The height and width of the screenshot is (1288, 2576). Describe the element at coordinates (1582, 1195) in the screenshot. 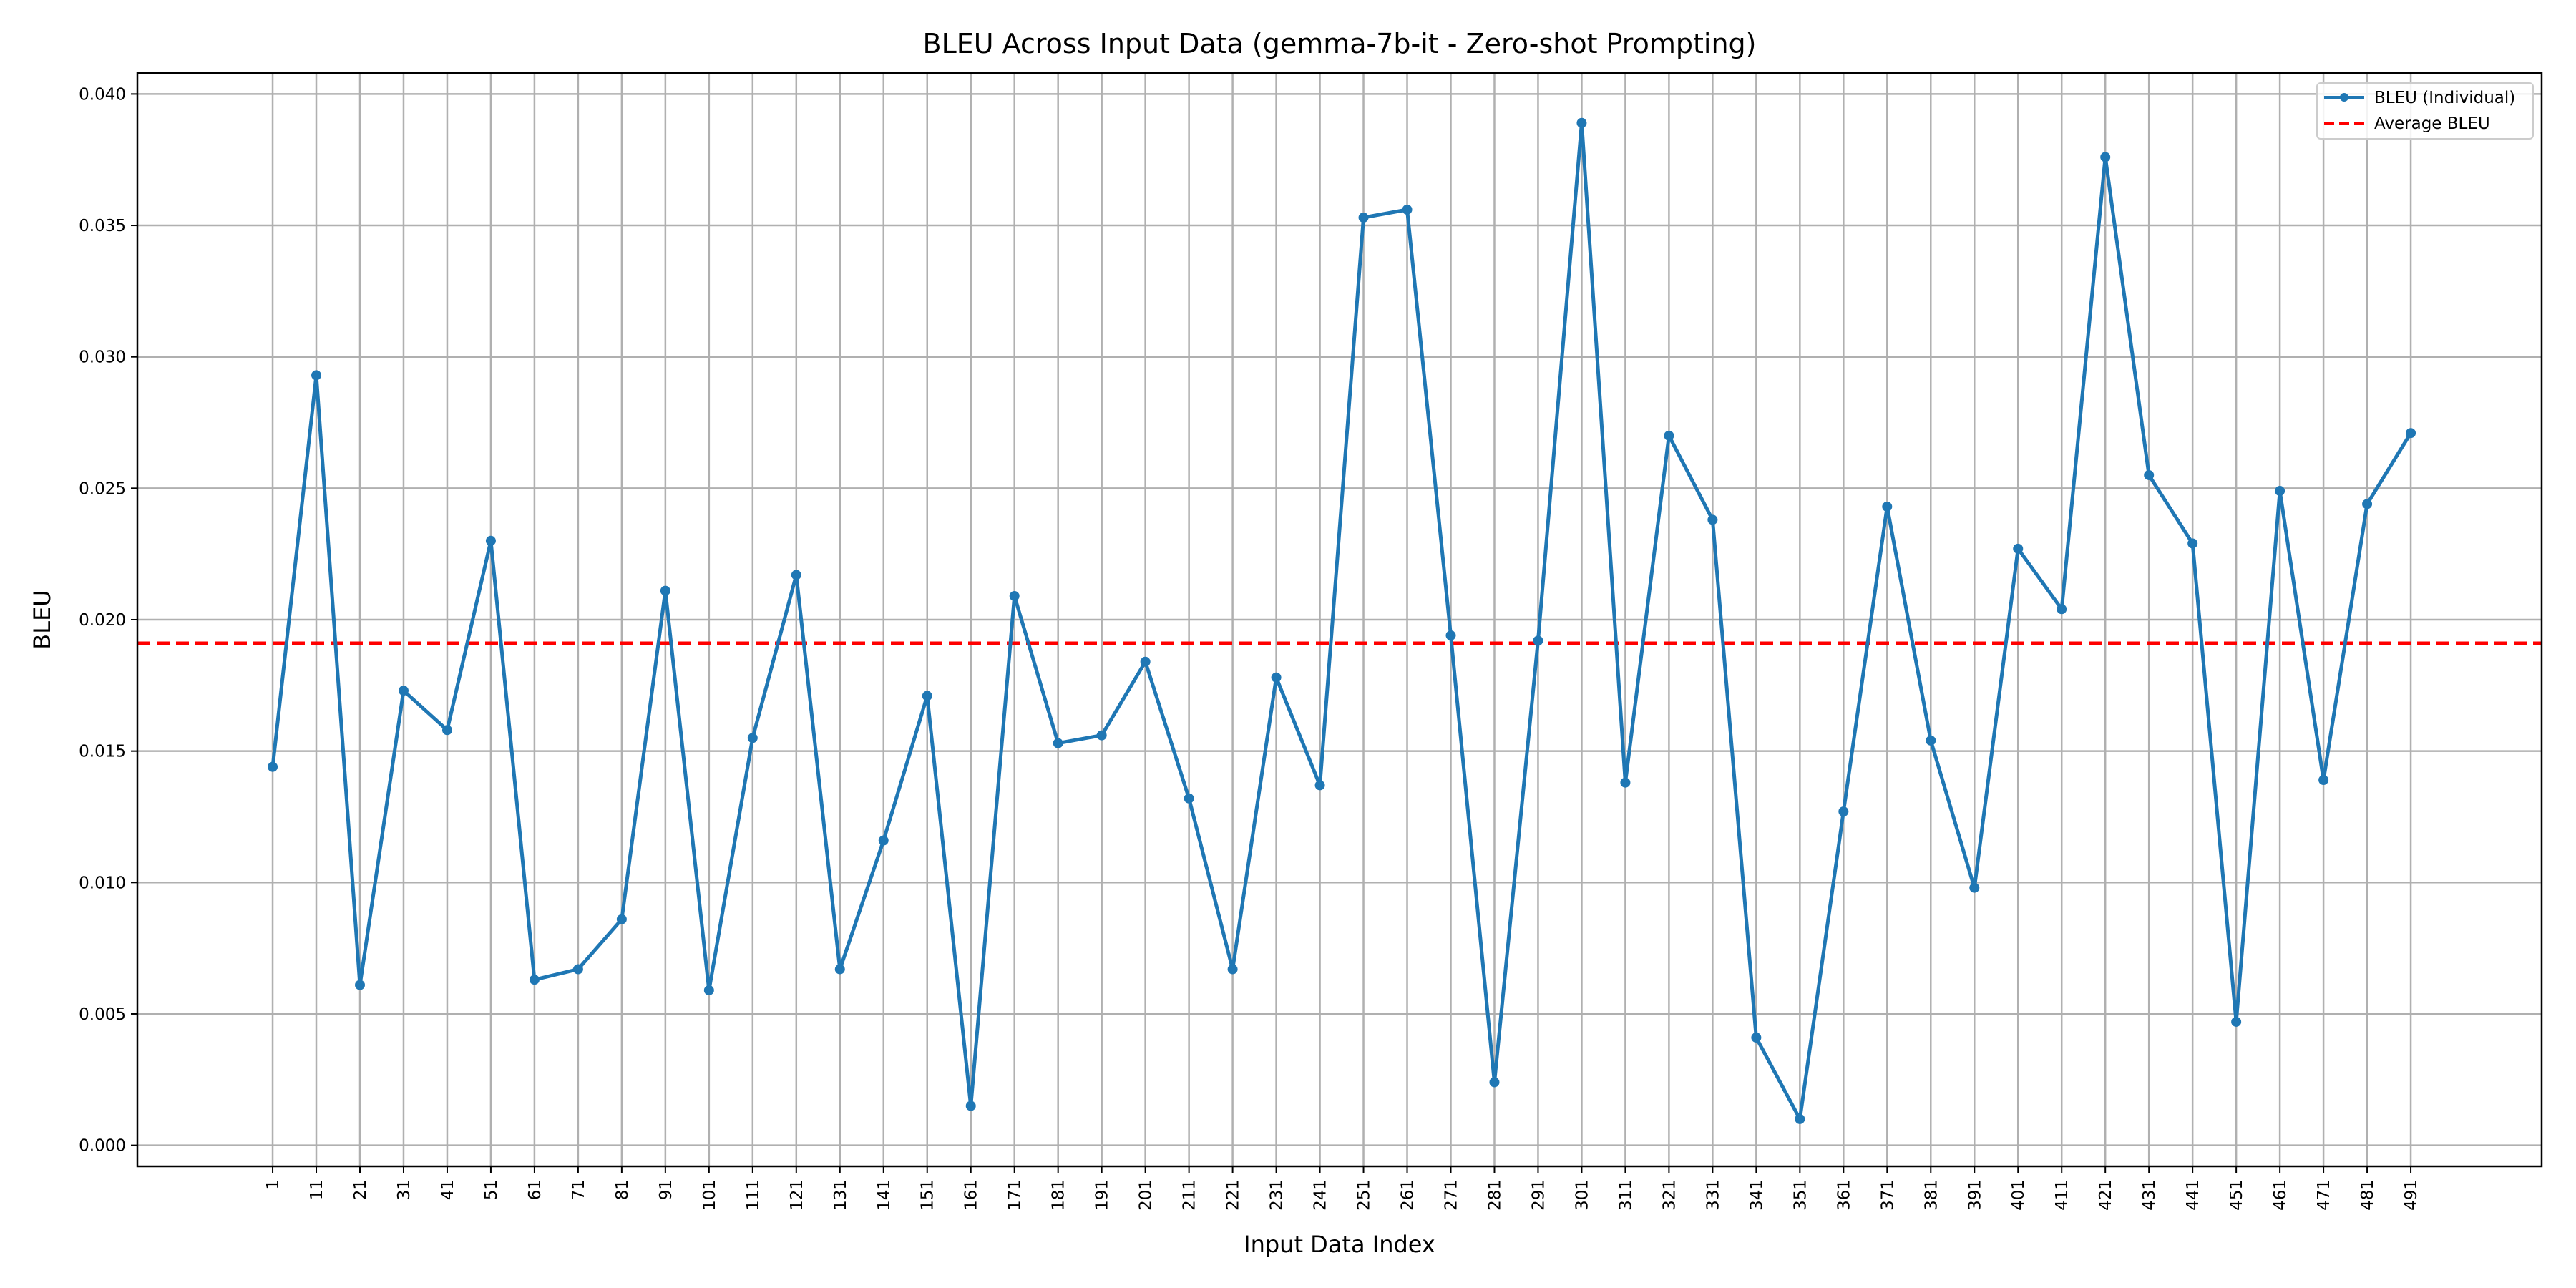

I see `x-tick-label: 301` at that location.